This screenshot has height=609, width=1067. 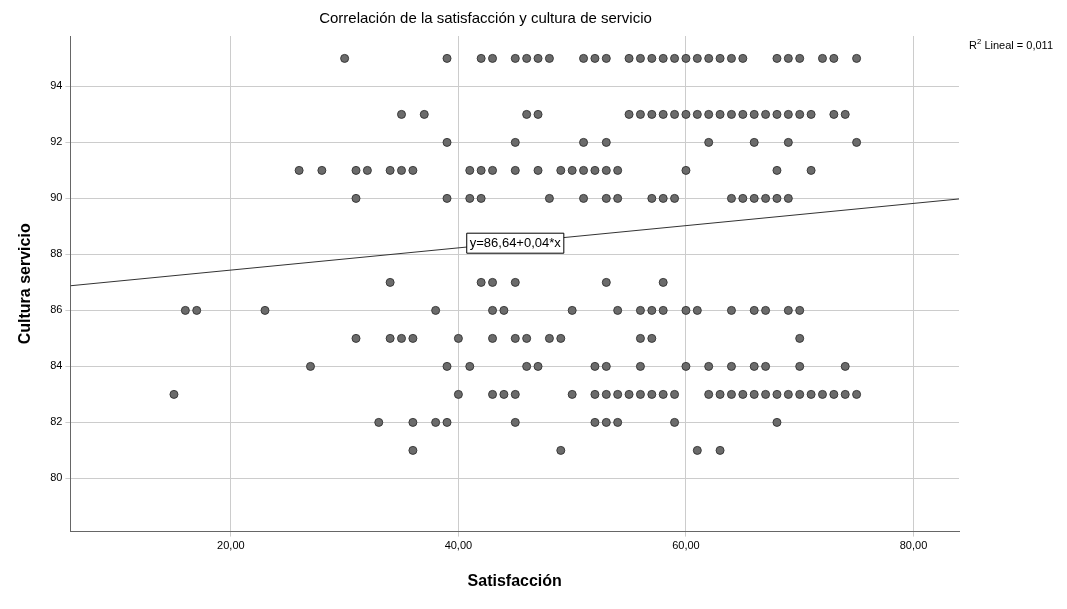 What do you see at coordinates (56, 309) in the screenshot?
I see `y-tick-label: 86` at bounding box center [56, 309].